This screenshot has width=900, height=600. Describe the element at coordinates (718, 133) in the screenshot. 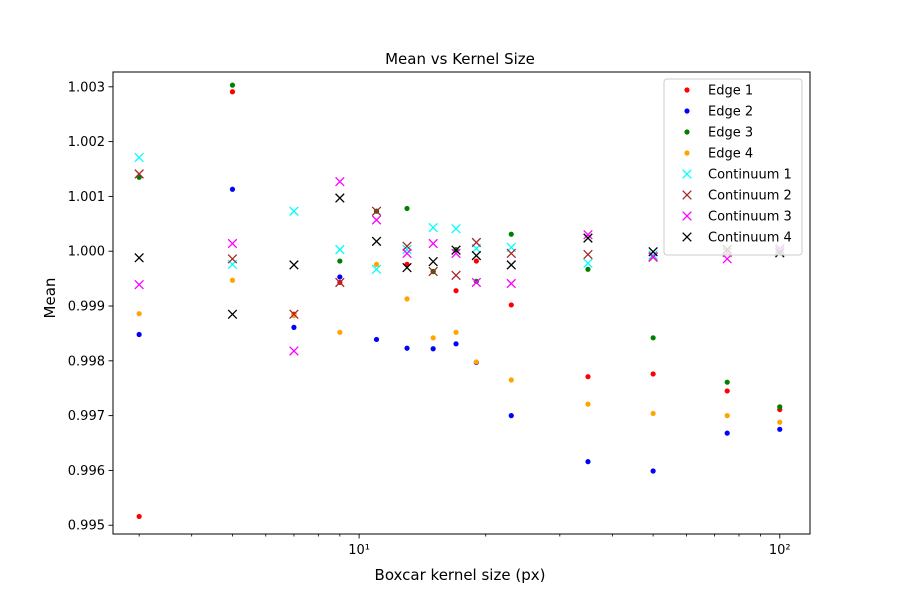

I see `legend-entry: Edge 3` at that location.